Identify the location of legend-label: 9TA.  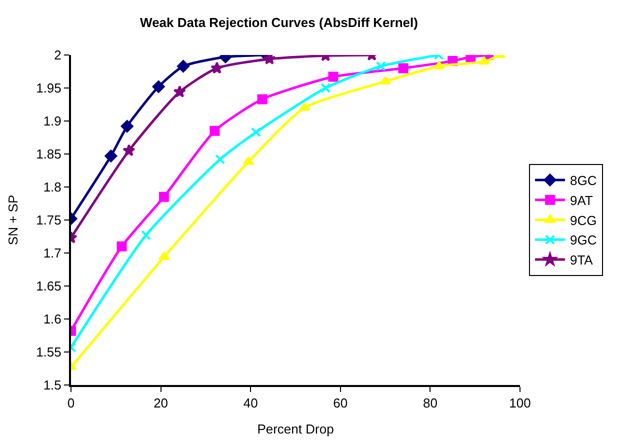
(582, 260).